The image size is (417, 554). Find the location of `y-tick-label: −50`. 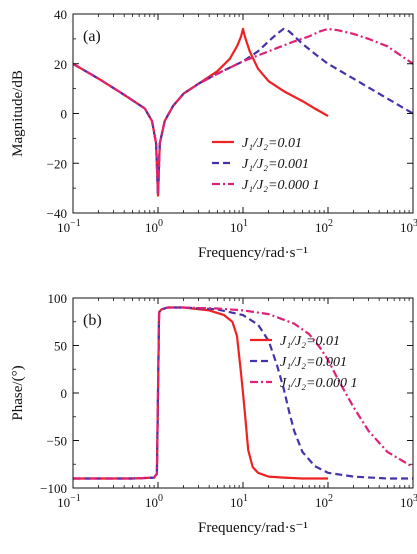

y-tick-label: −50 is located at coordinates (57, 441).